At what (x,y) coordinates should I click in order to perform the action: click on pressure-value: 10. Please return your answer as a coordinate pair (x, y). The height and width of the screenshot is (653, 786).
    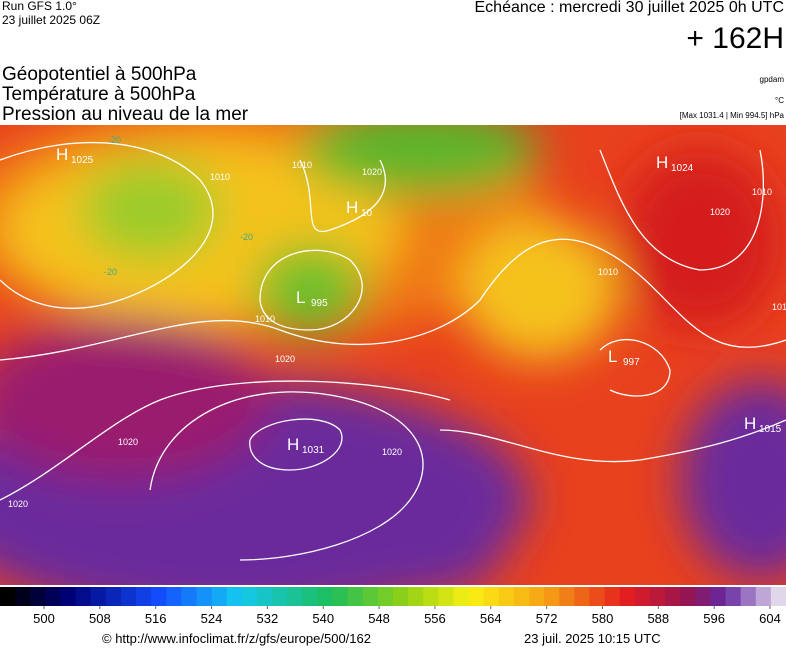
    Looking at the image, I should click on (367, 213).